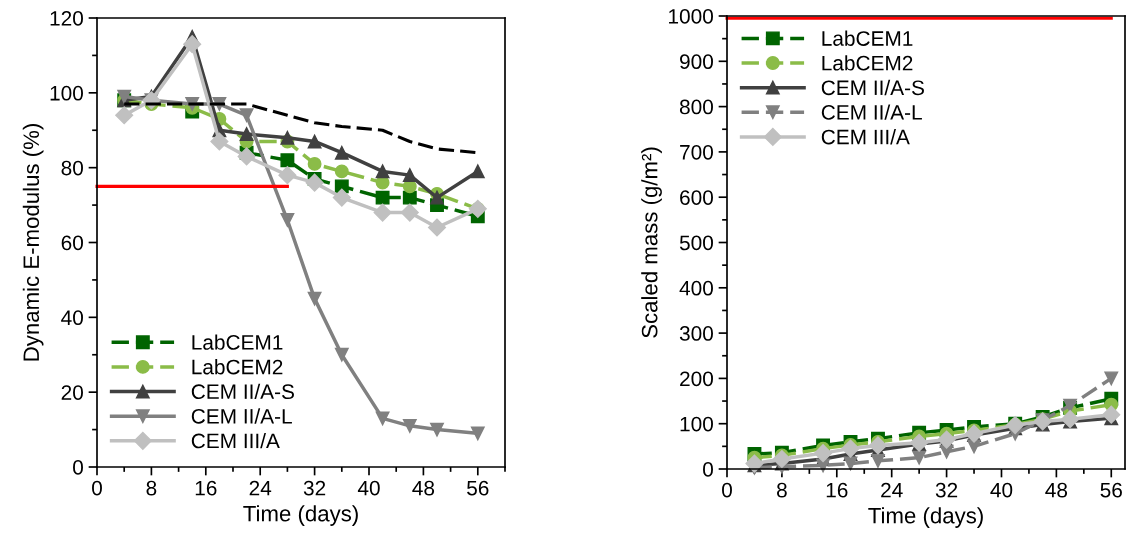  What do you see at coordinates (696, 62) in the screenshot?
I see `y-tick-label: 900` at bounding box center [696, 62].